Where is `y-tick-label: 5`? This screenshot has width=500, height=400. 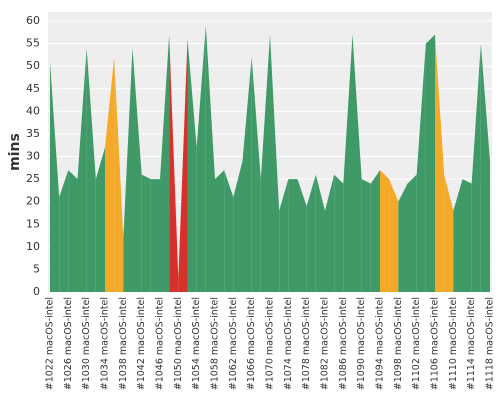 y-tick-label: 5 is located at coordinates (36, 268).